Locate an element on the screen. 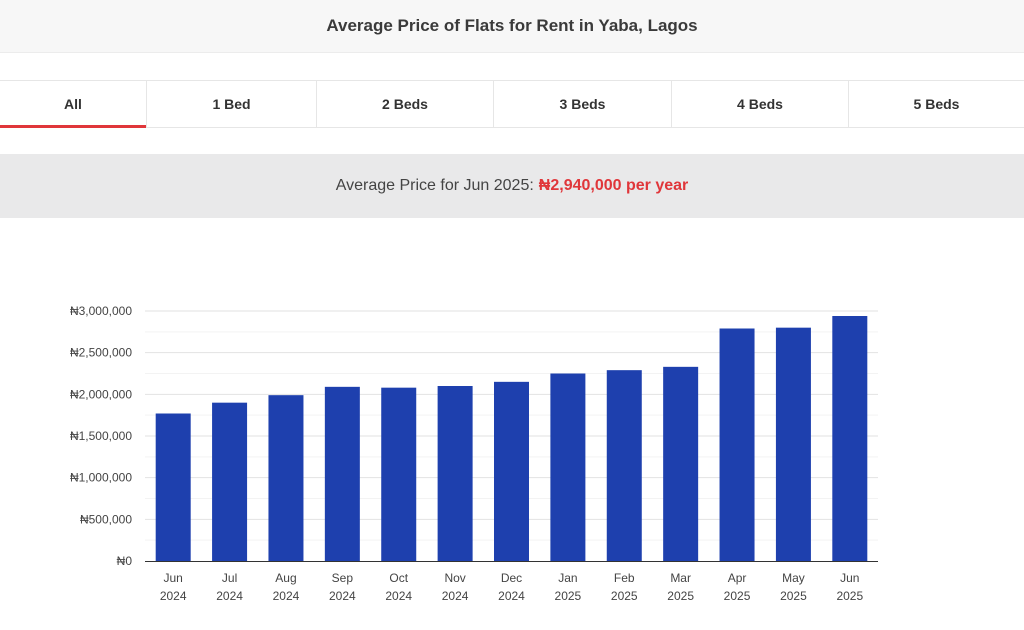  tab-4-beds: 4 Beds is located at coordinates (760, 104).